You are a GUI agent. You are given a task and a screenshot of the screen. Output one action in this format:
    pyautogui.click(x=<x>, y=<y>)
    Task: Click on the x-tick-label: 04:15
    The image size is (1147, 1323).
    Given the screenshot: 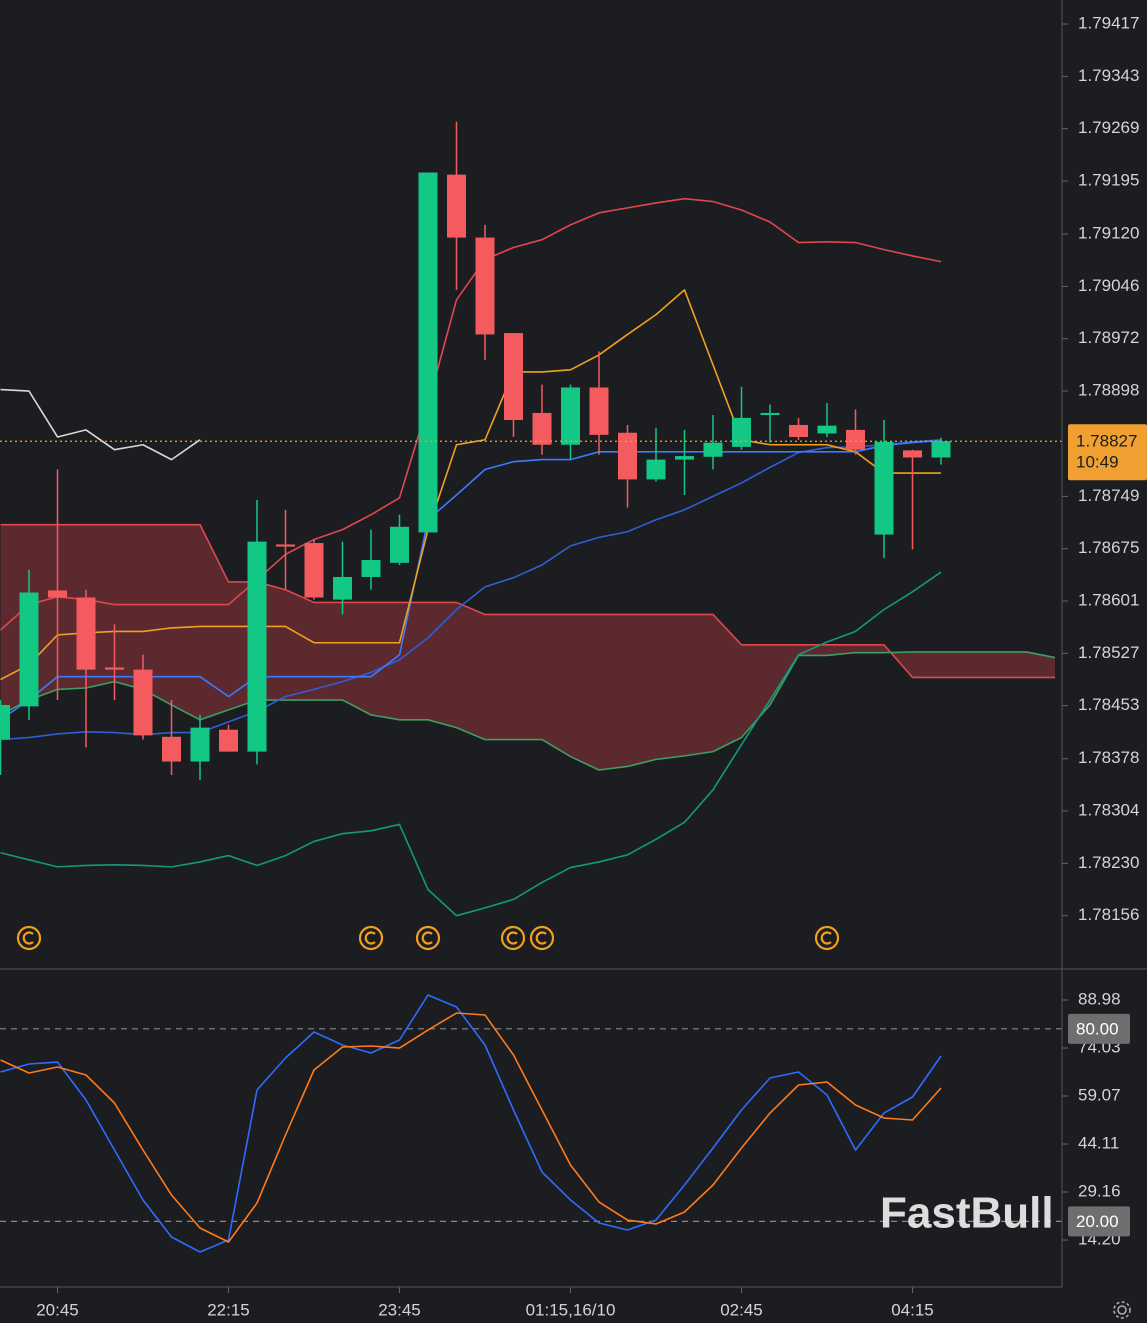 What is the action you would take?
    pyautogui.click(x=912, y=1309)
    